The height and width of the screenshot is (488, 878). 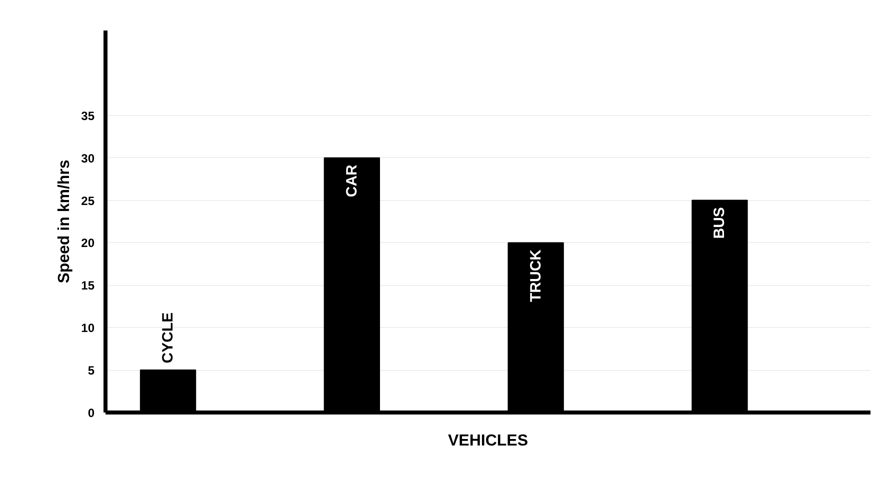 I want to click on y-tick-label: 25, so click(x=88, y=201).